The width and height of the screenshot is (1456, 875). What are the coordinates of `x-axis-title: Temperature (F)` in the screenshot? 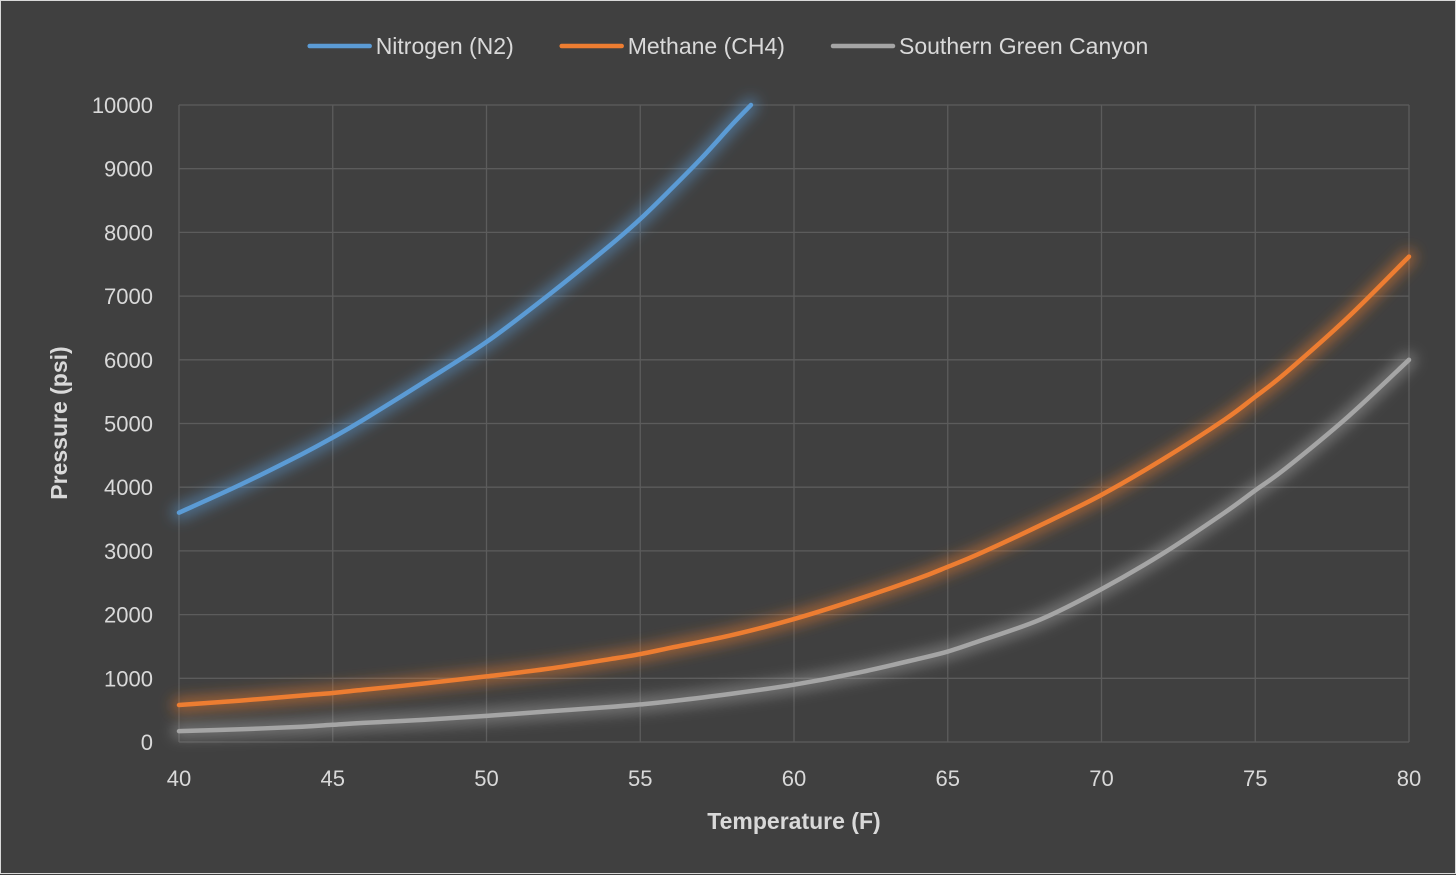 It's located at (793, 821).